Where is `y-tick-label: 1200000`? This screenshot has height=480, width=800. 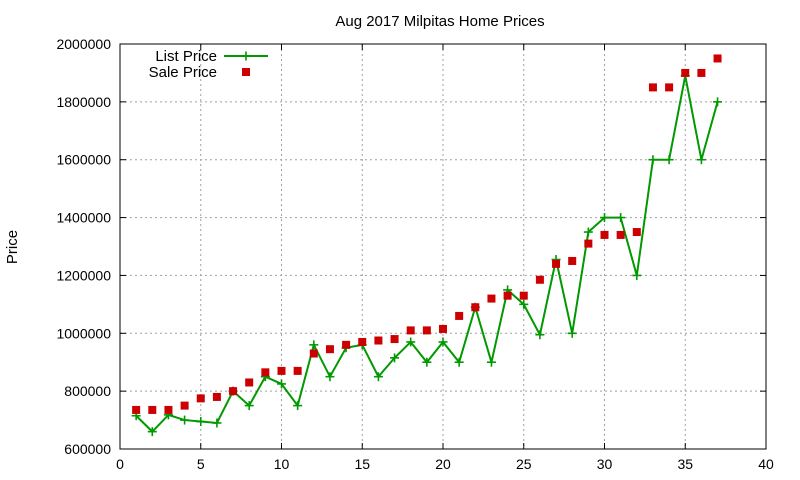
y-tick-label: 1200000 is located at coordinates (83, 275).